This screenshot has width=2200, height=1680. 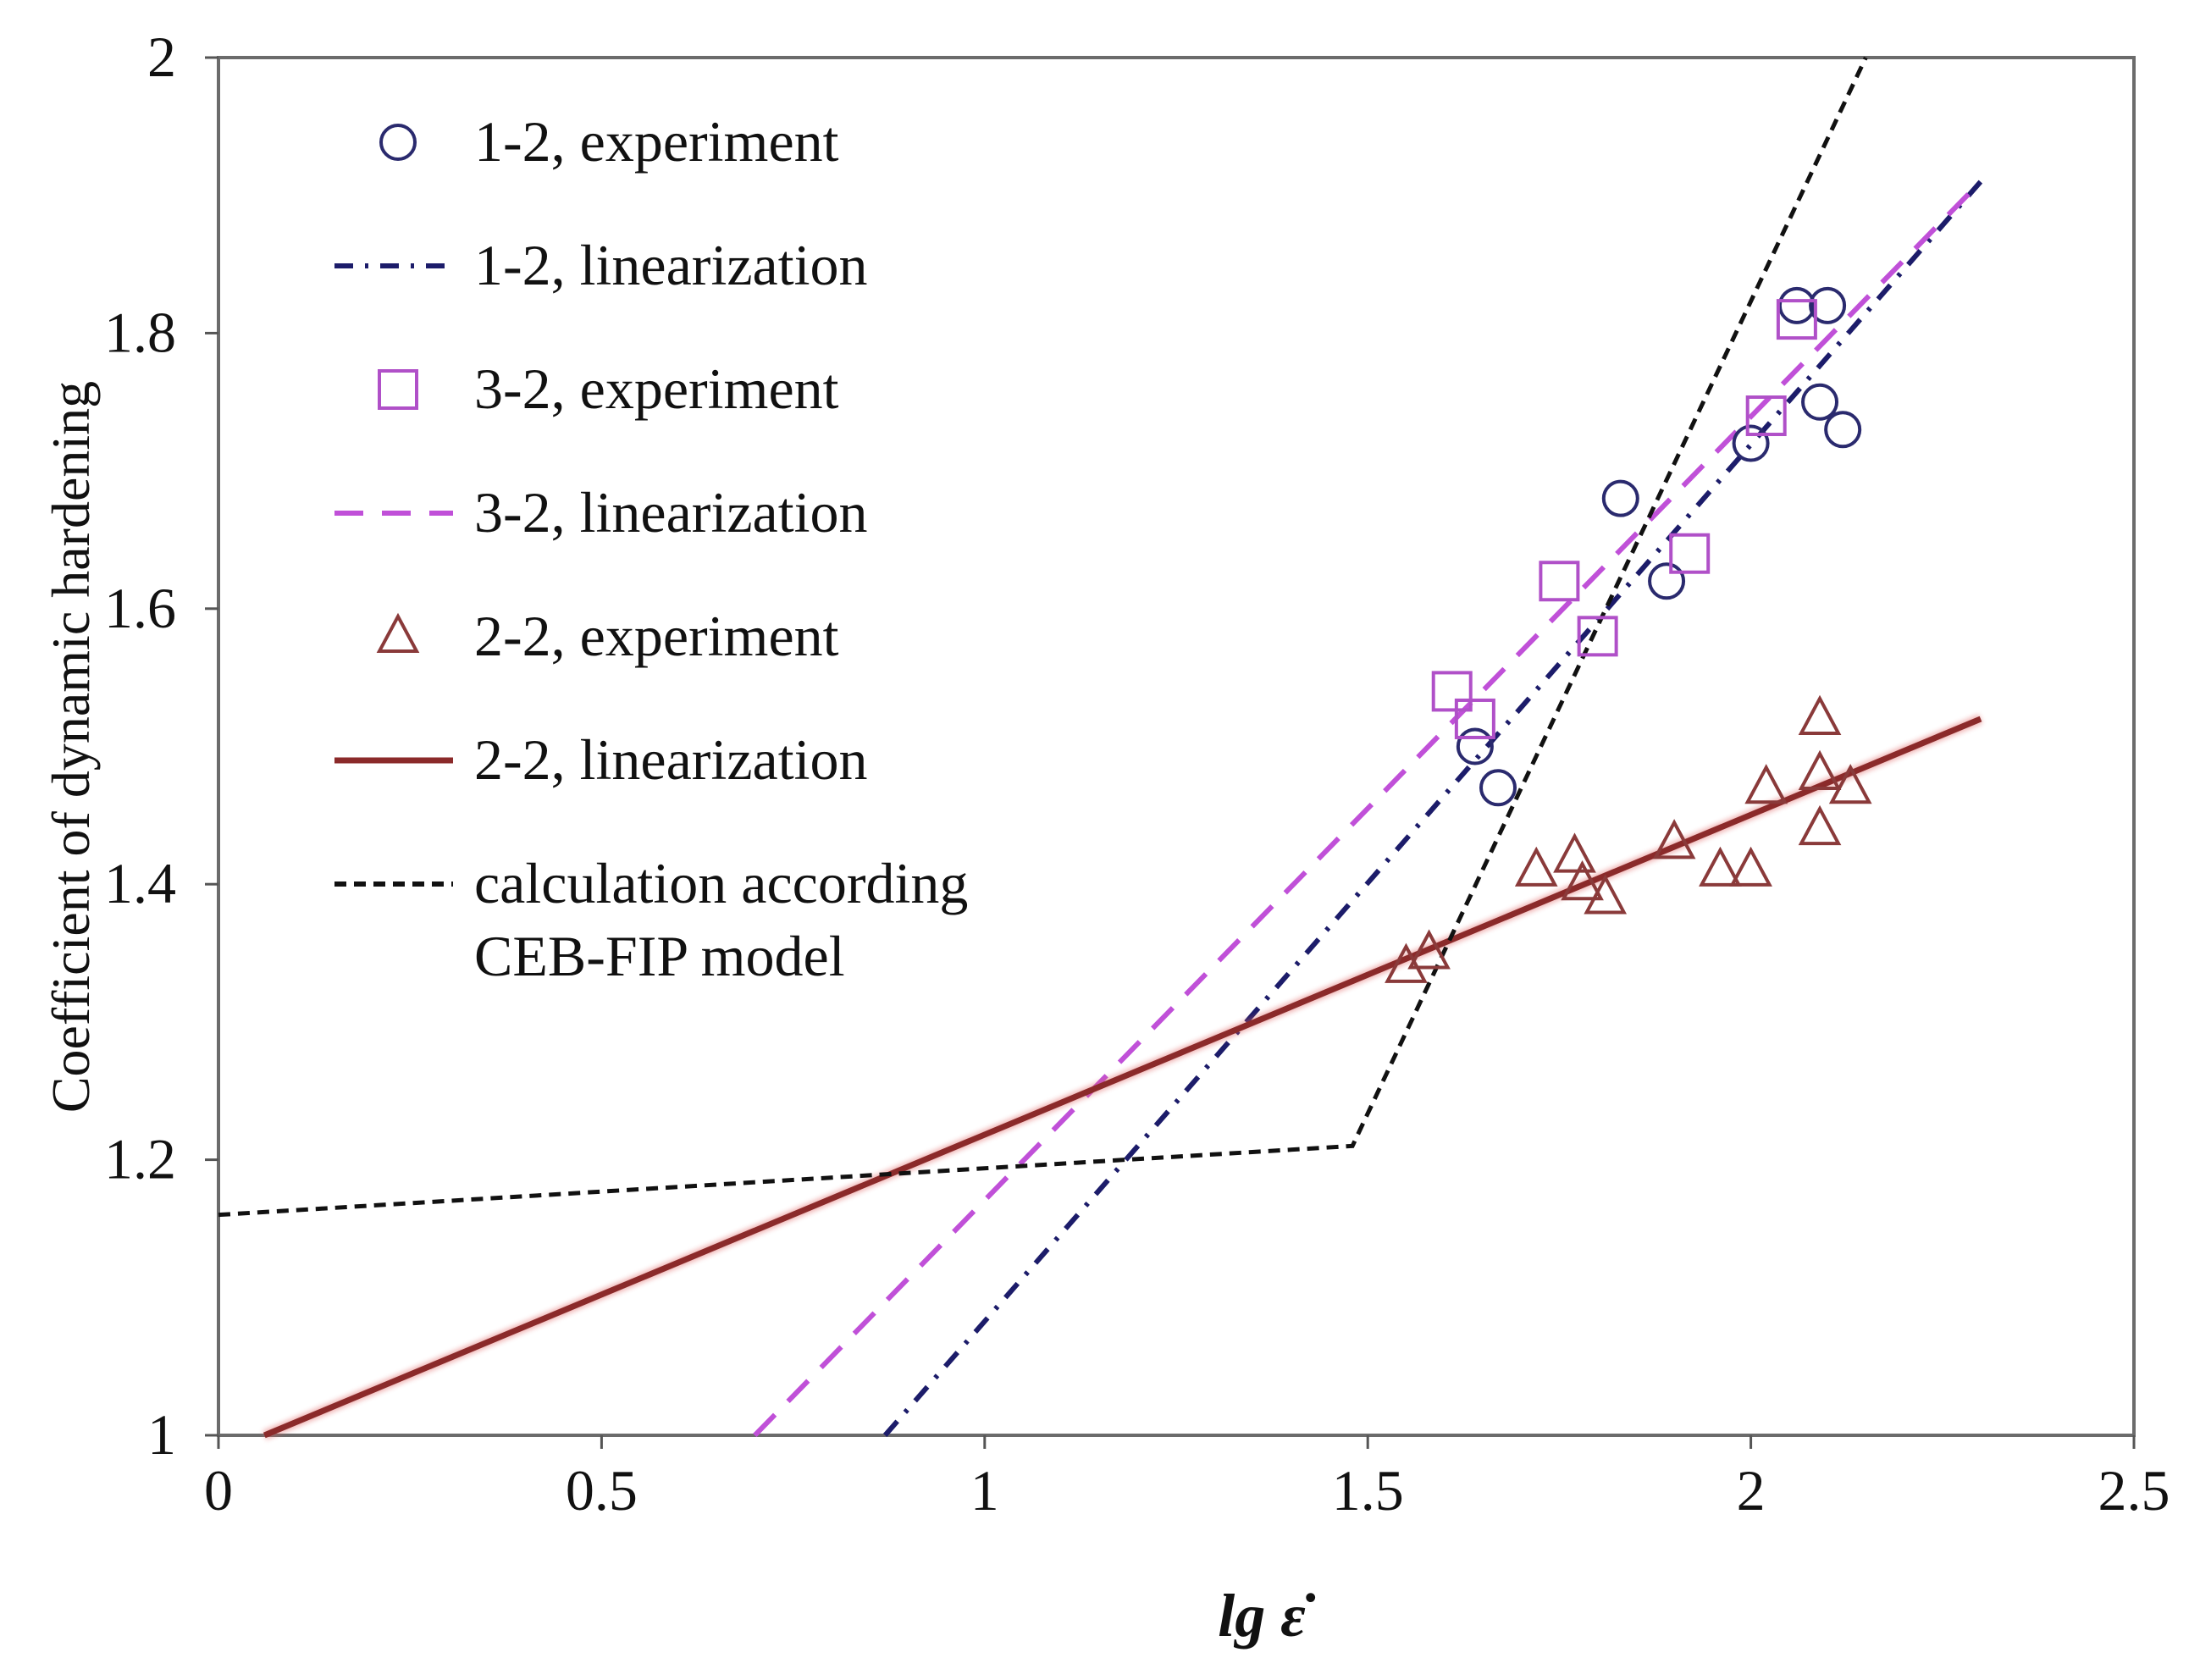 What do you see at coordinates (140, 608) in the screenshot?
I see `y-tick-label: 1.6` at bounding box center [140, 608].